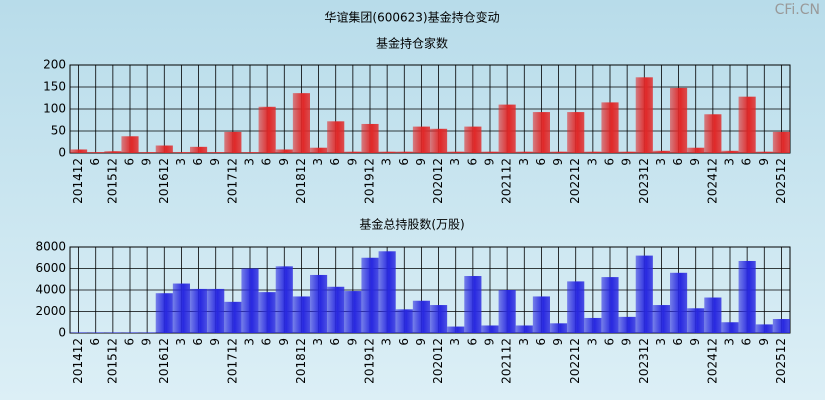  What do you see at coordinates (301, 361) in the screenshot?
I see `x-tick-label: 201812` at bounding box center [301, 361].